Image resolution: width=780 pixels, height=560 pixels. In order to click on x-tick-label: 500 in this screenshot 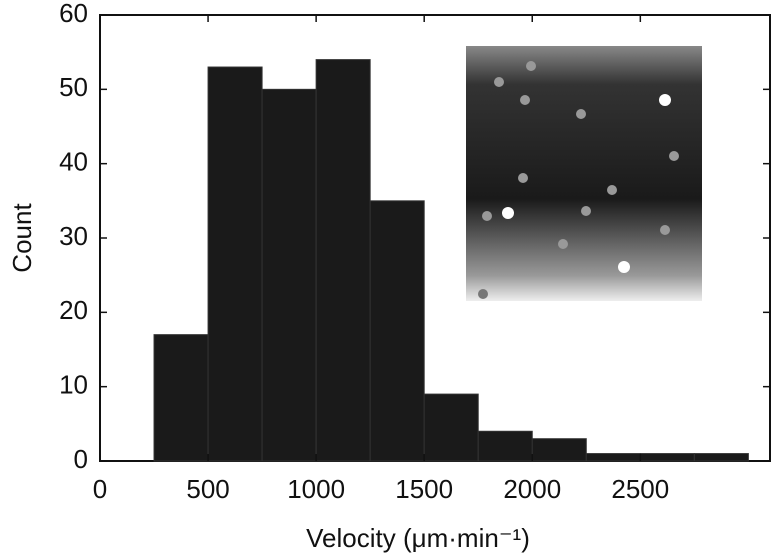, I will do `click(207, 489)`.